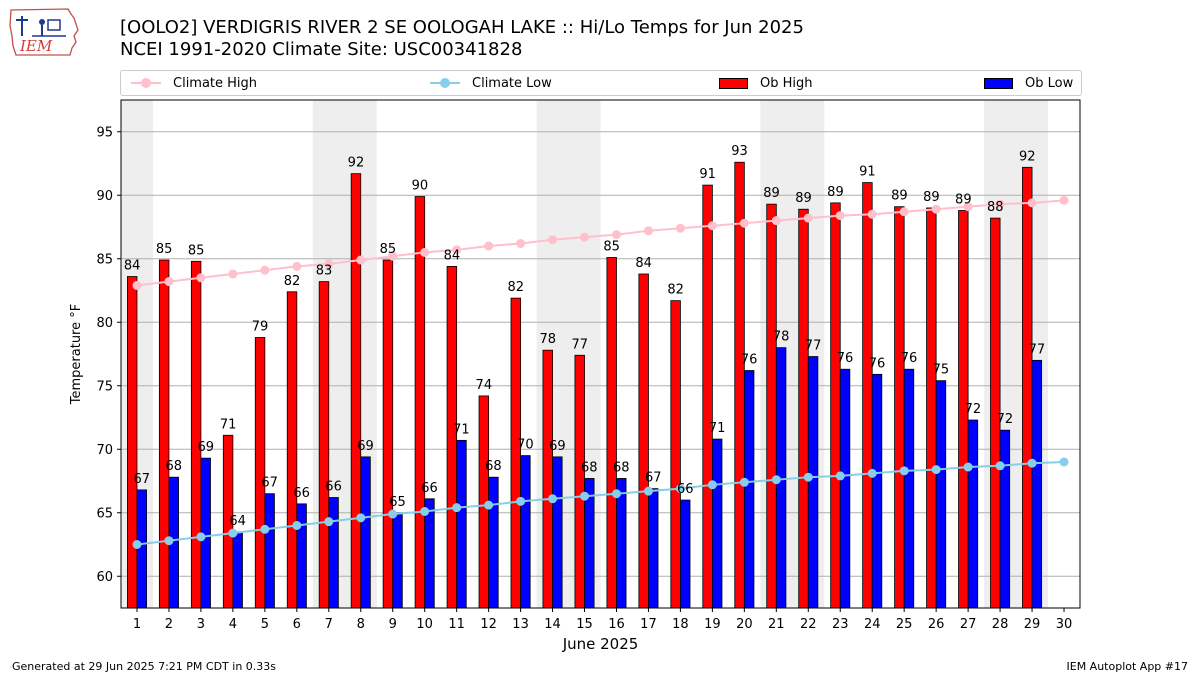 The width and height of the screenshot is (1200, 675). What do you see at coordinates (194, 83) in the screenshot?
I see `legend-climate-high: Climate High` at bounding box center [194, 83].